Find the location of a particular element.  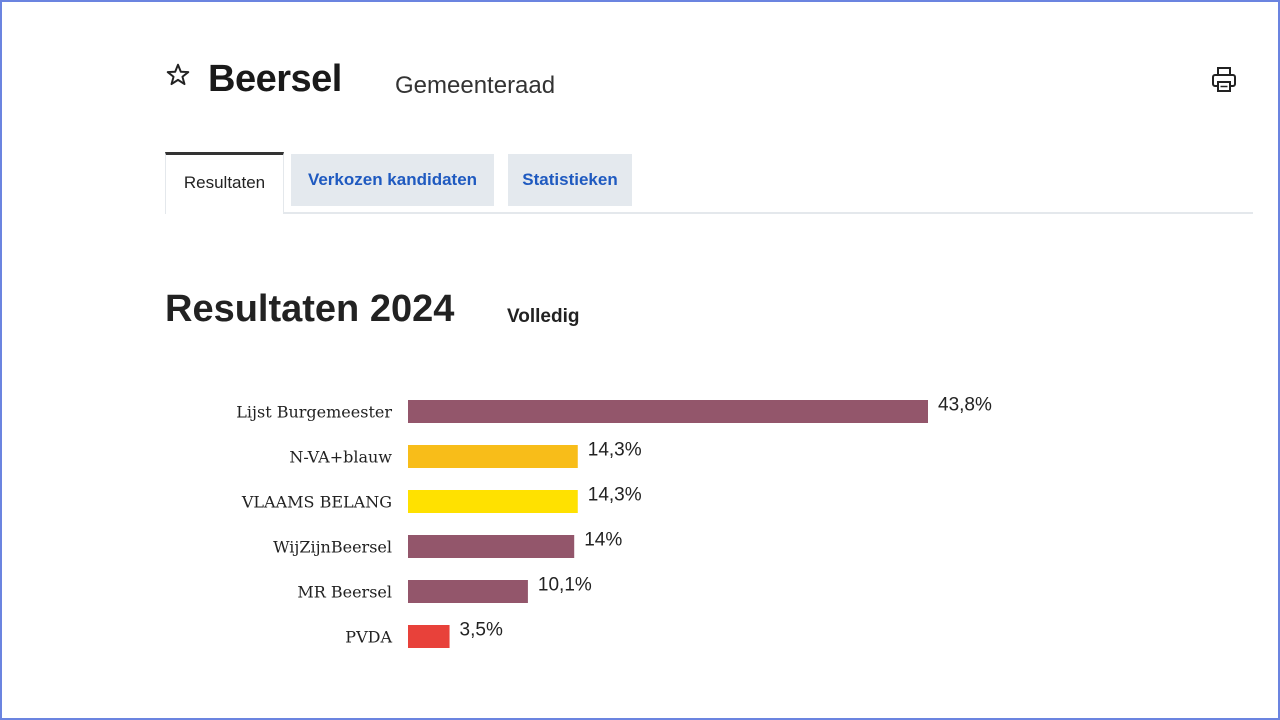

page-header: Beersel Gemeenteraad is located at coordinates (705, 83).